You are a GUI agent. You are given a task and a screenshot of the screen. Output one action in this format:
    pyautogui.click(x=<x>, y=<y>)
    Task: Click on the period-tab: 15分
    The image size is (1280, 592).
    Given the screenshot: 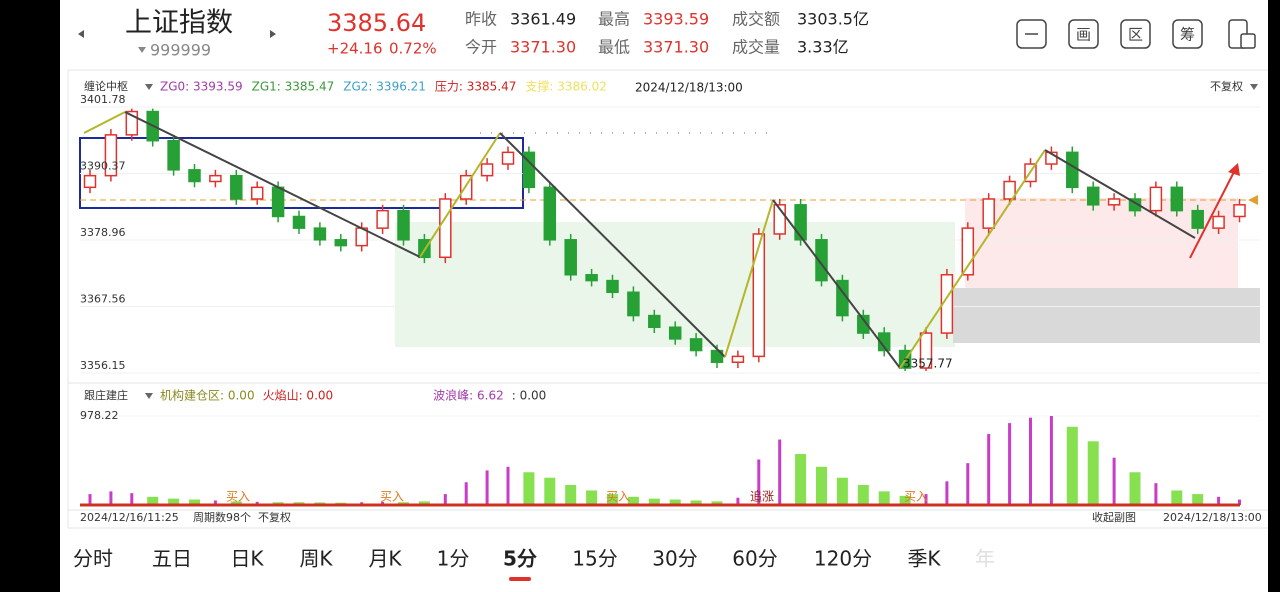 What is the action you would take?
    pyautogui.click(x=594, y=559)
    